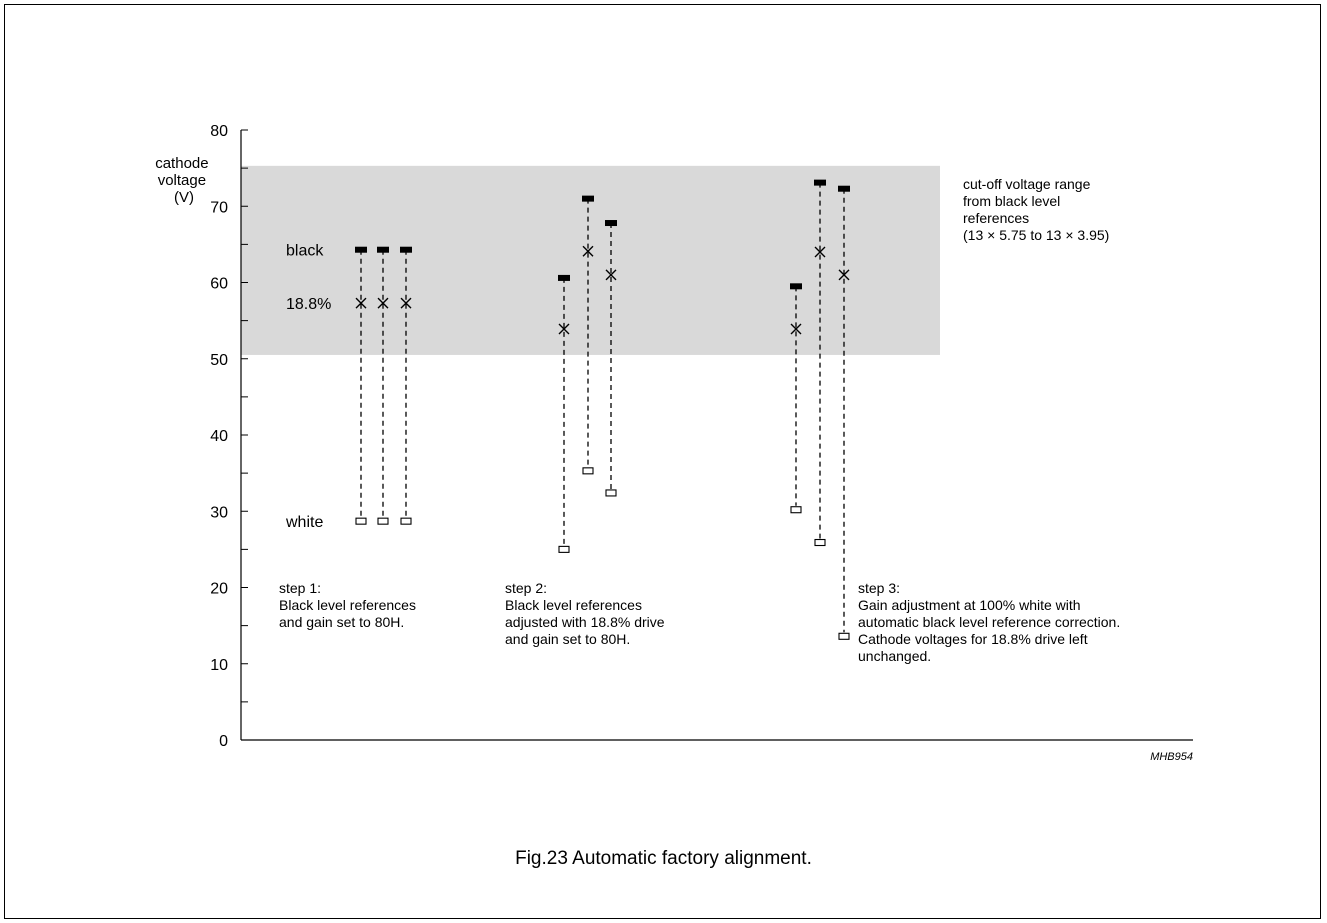 This screenshot has height=923, width=1327. Describe the element at coordinates (304, 522) in the screenshot. I see `row-label-white: white` at that location.